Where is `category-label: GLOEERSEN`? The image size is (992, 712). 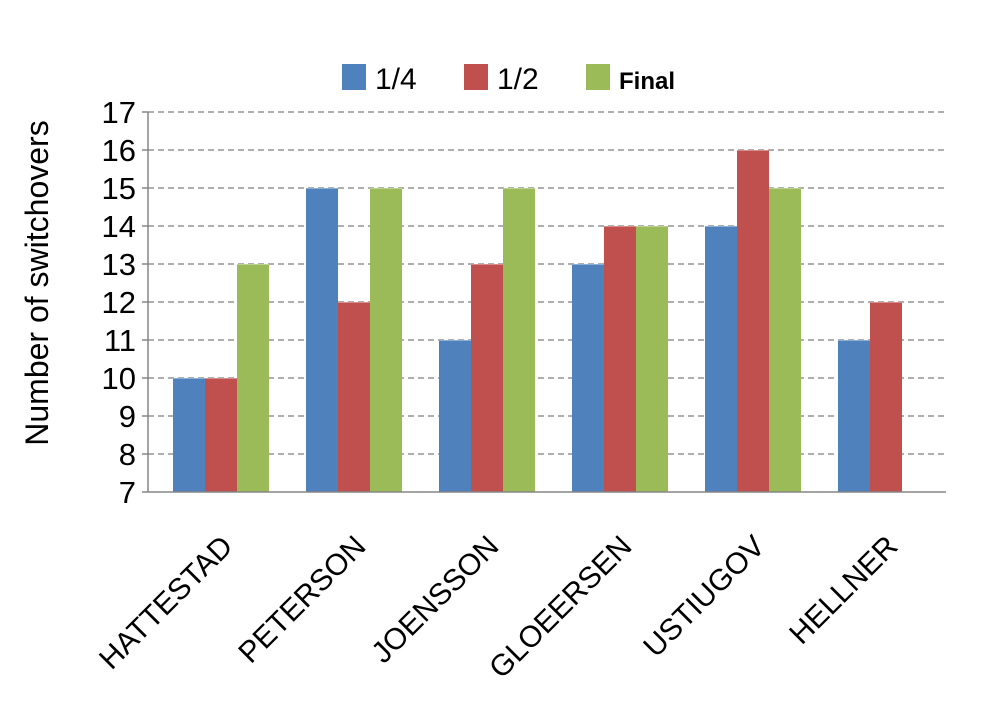 category-label: GLOEERSEN is located at coordinates (560, 607).